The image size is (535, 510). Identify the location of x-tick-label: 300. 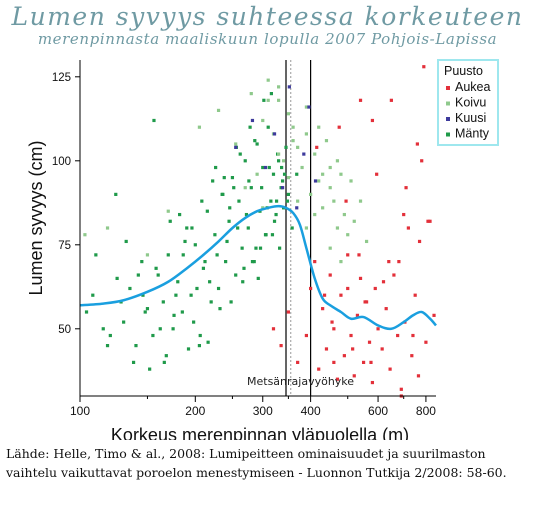
(263, 411).